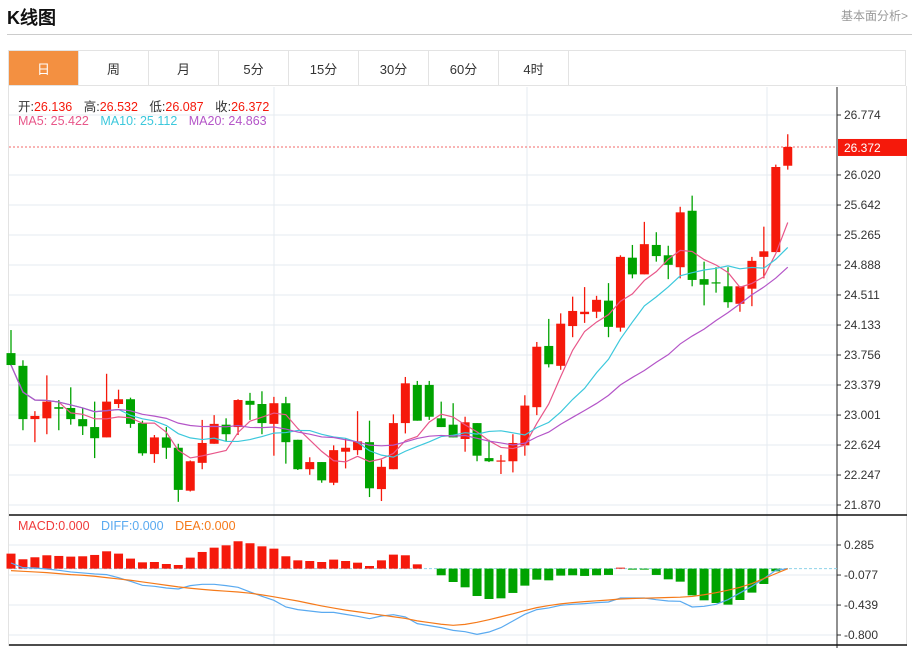 Image resolution: width=912 pixels, height=648 pixels. I want to click on high-value: 26.532, so click(118, 107).